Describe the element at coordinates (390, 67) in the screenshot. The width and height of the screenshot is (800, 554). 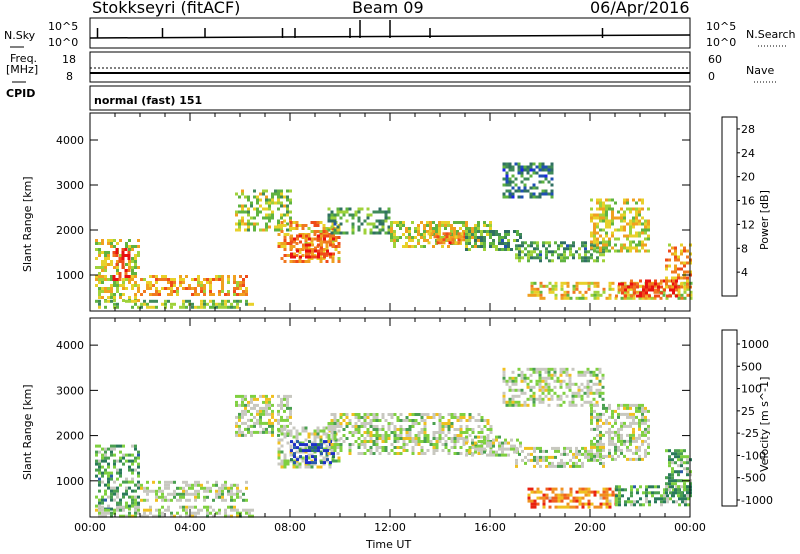
I see `freq-strip-frame` at that location.